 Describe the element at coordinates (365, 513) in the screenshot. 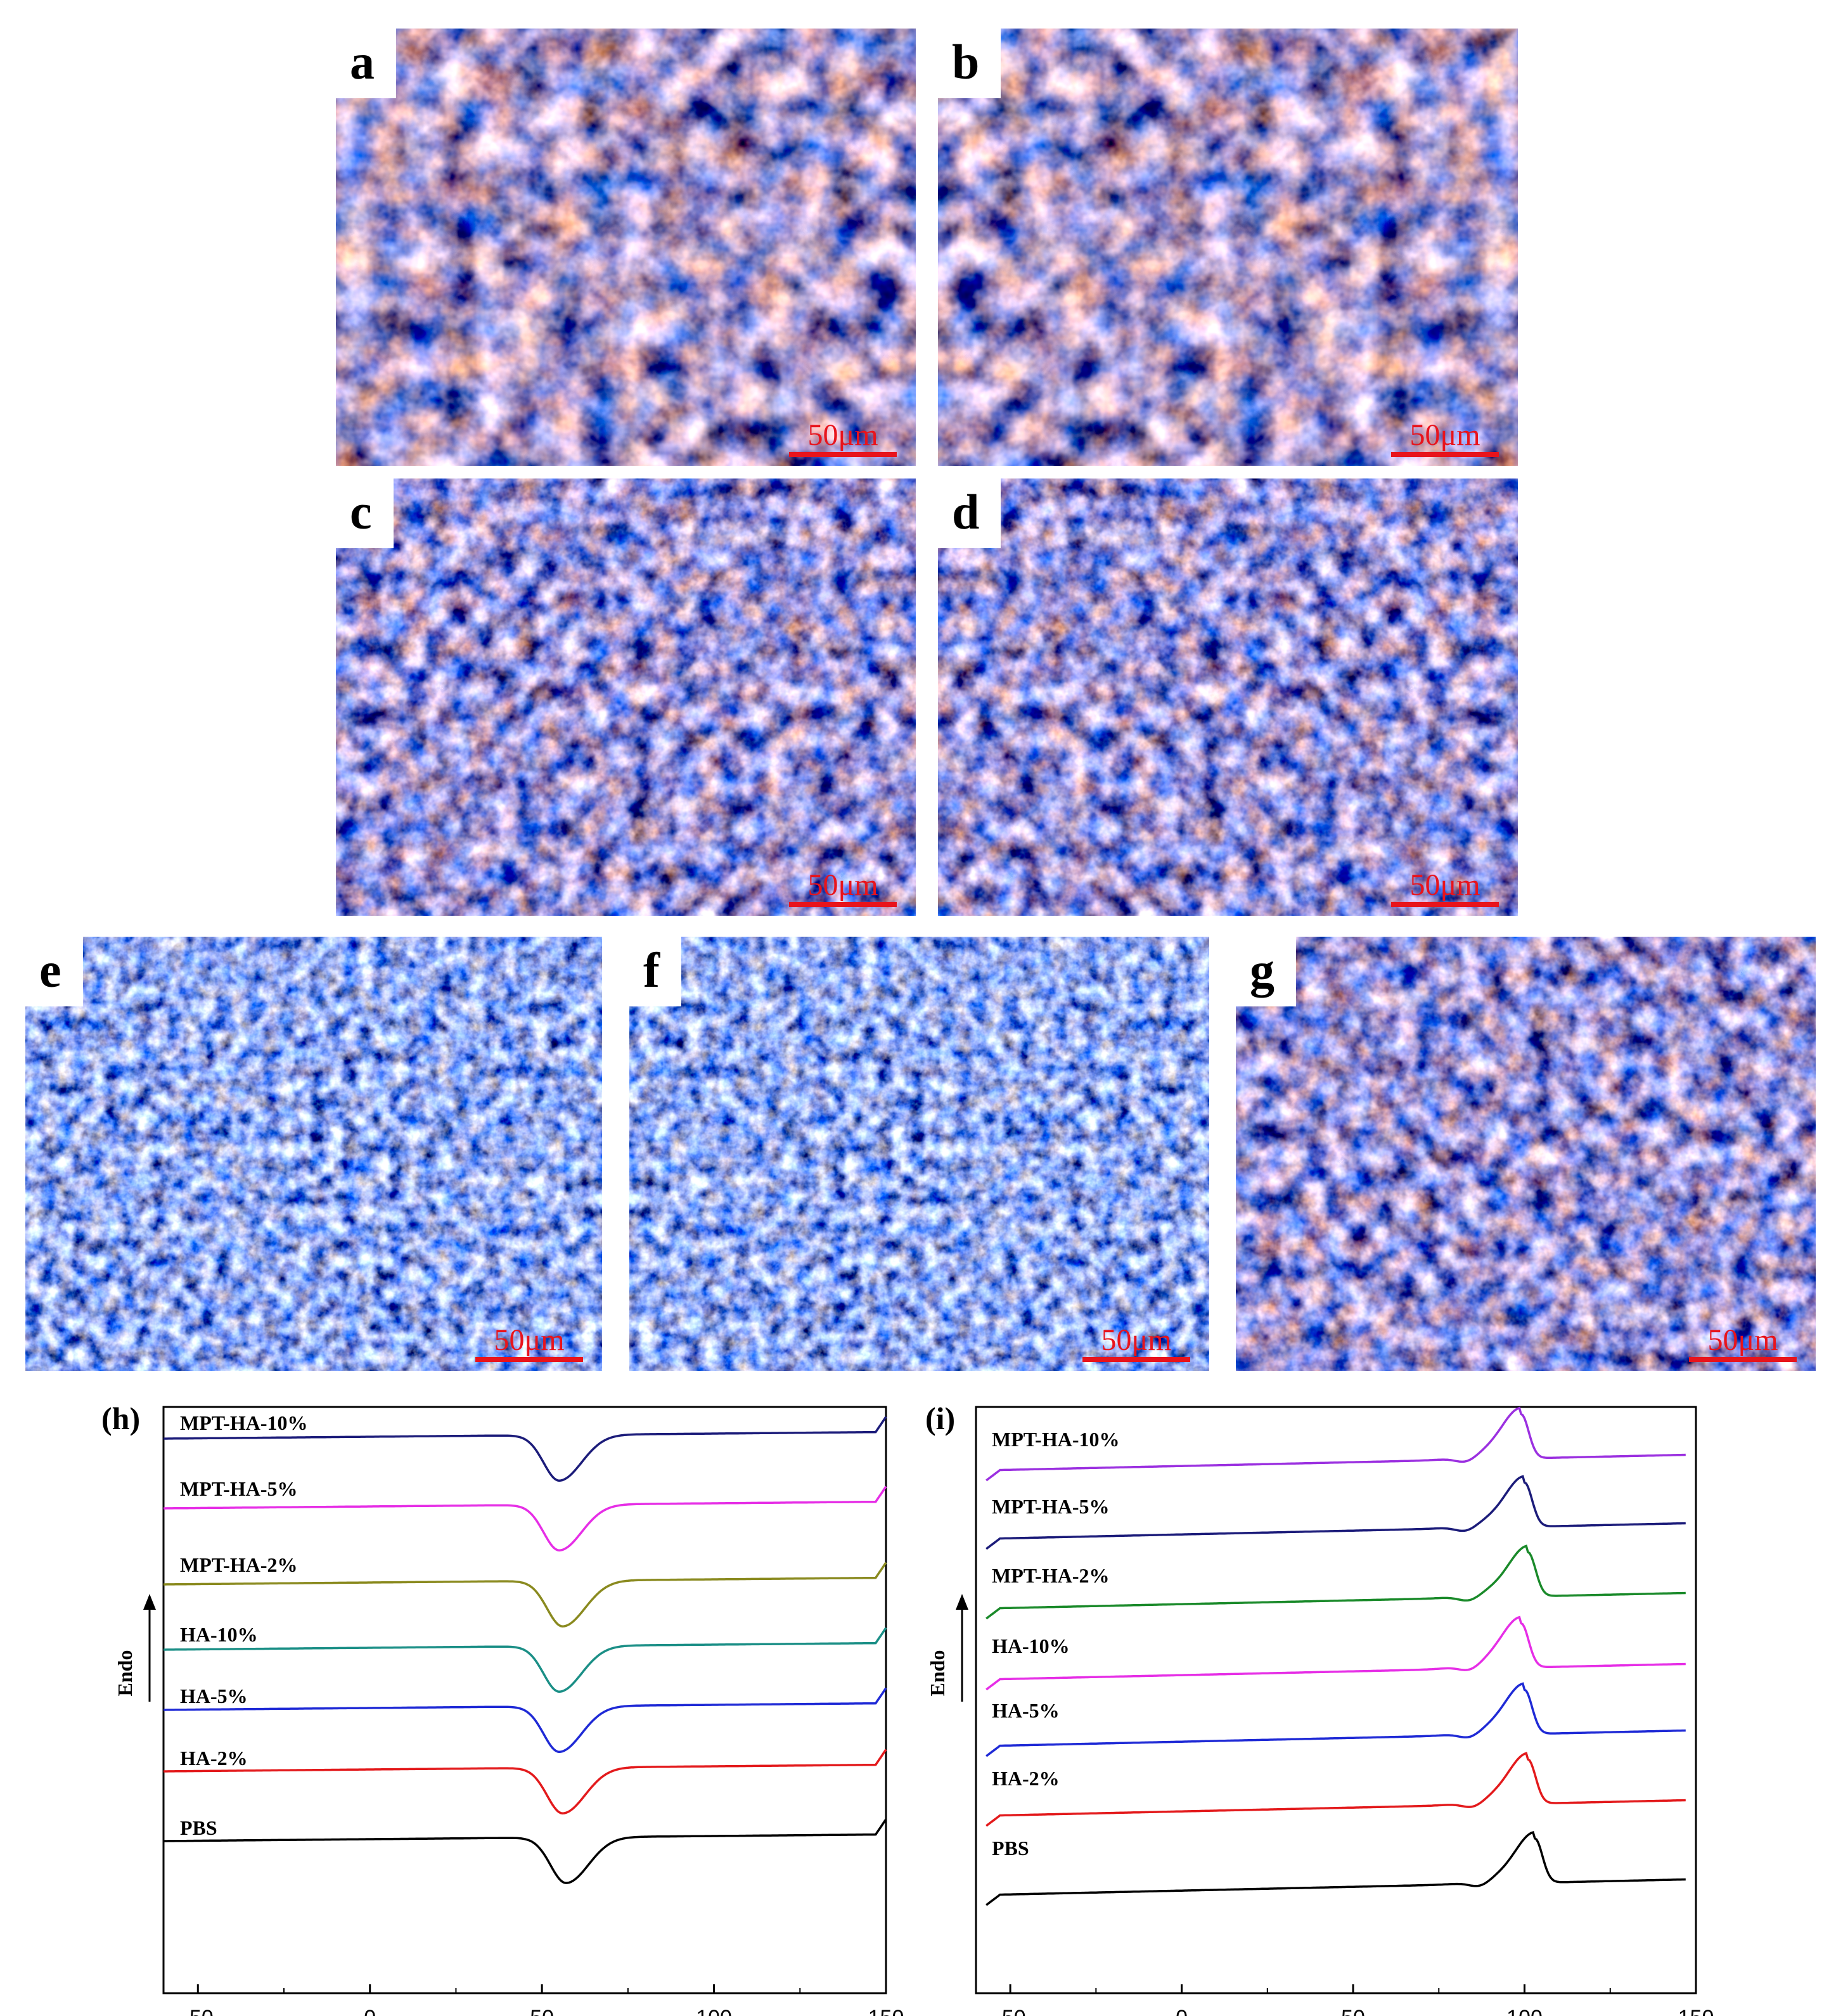

I see `panel-label: c` at that location.